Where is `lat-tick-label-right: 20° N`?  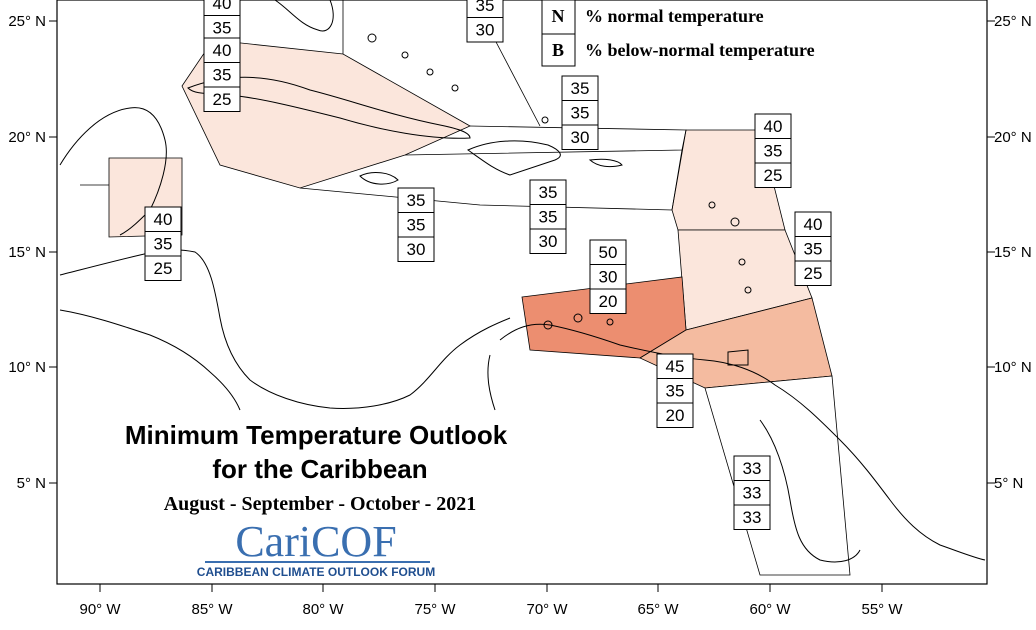 lat-tick-label-right: 20° N is located at coordinates (1013, 137).